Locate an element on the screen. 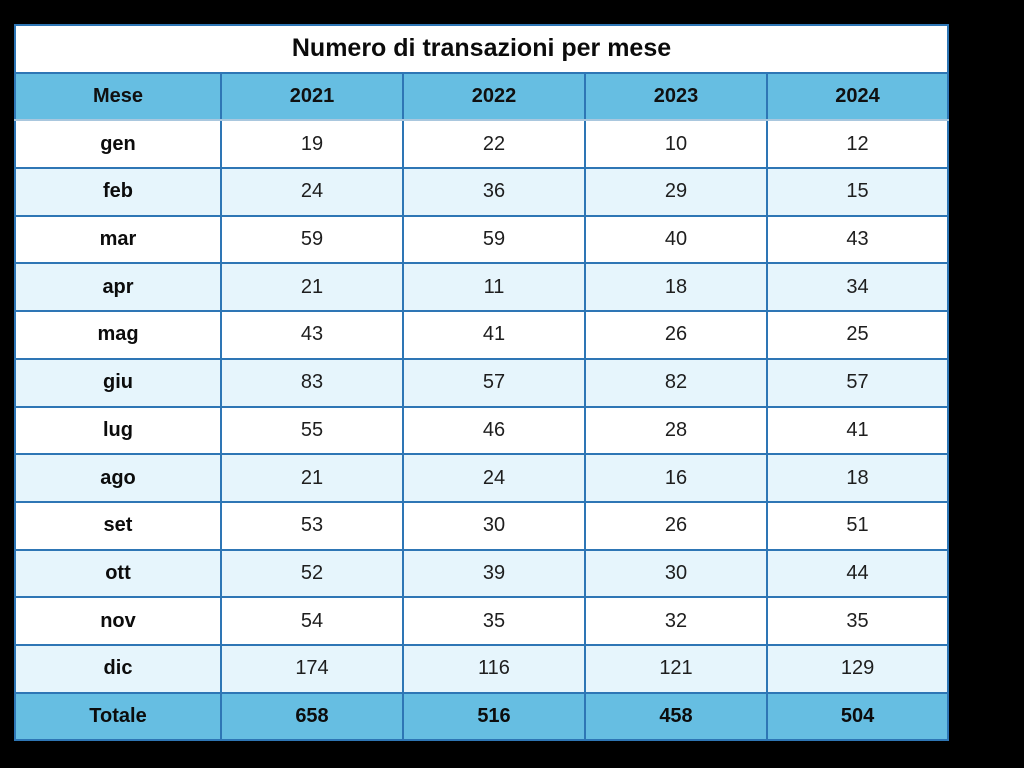  month-label: gen is located at coordinates (118, 144).